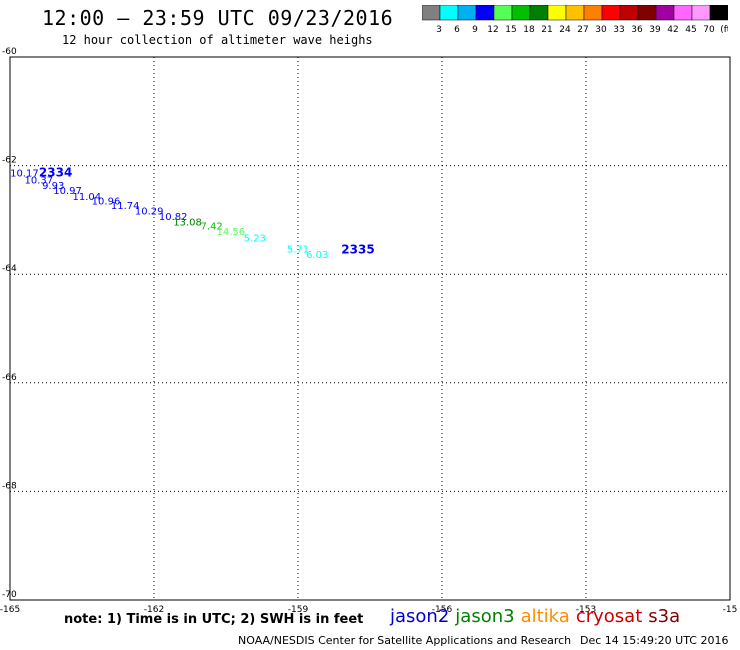 The width and height of the screenshot is (740, 650). I want to click on scale-label: 18, so click(529, 30).